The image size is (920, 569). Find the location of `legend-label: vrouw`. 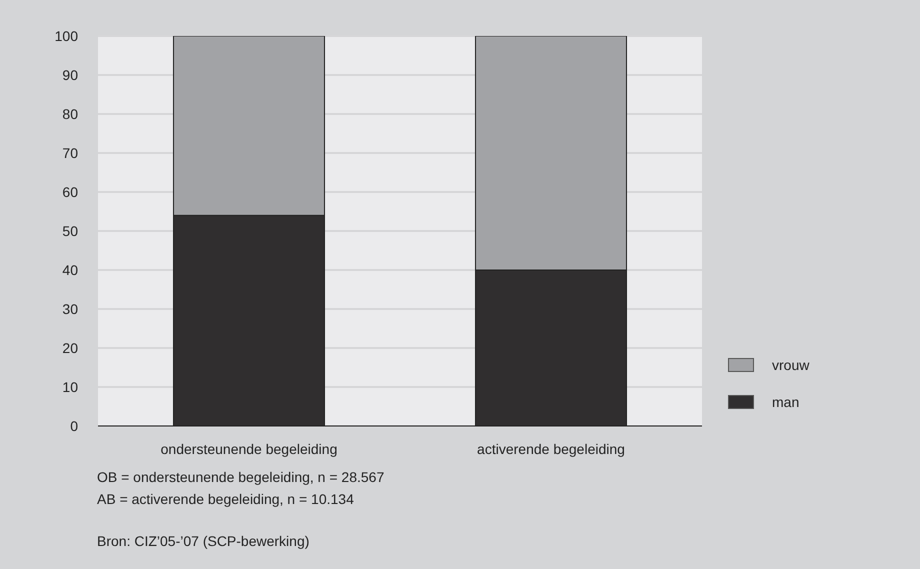

legend-label: vrouw is located at coordinates (791, 365).